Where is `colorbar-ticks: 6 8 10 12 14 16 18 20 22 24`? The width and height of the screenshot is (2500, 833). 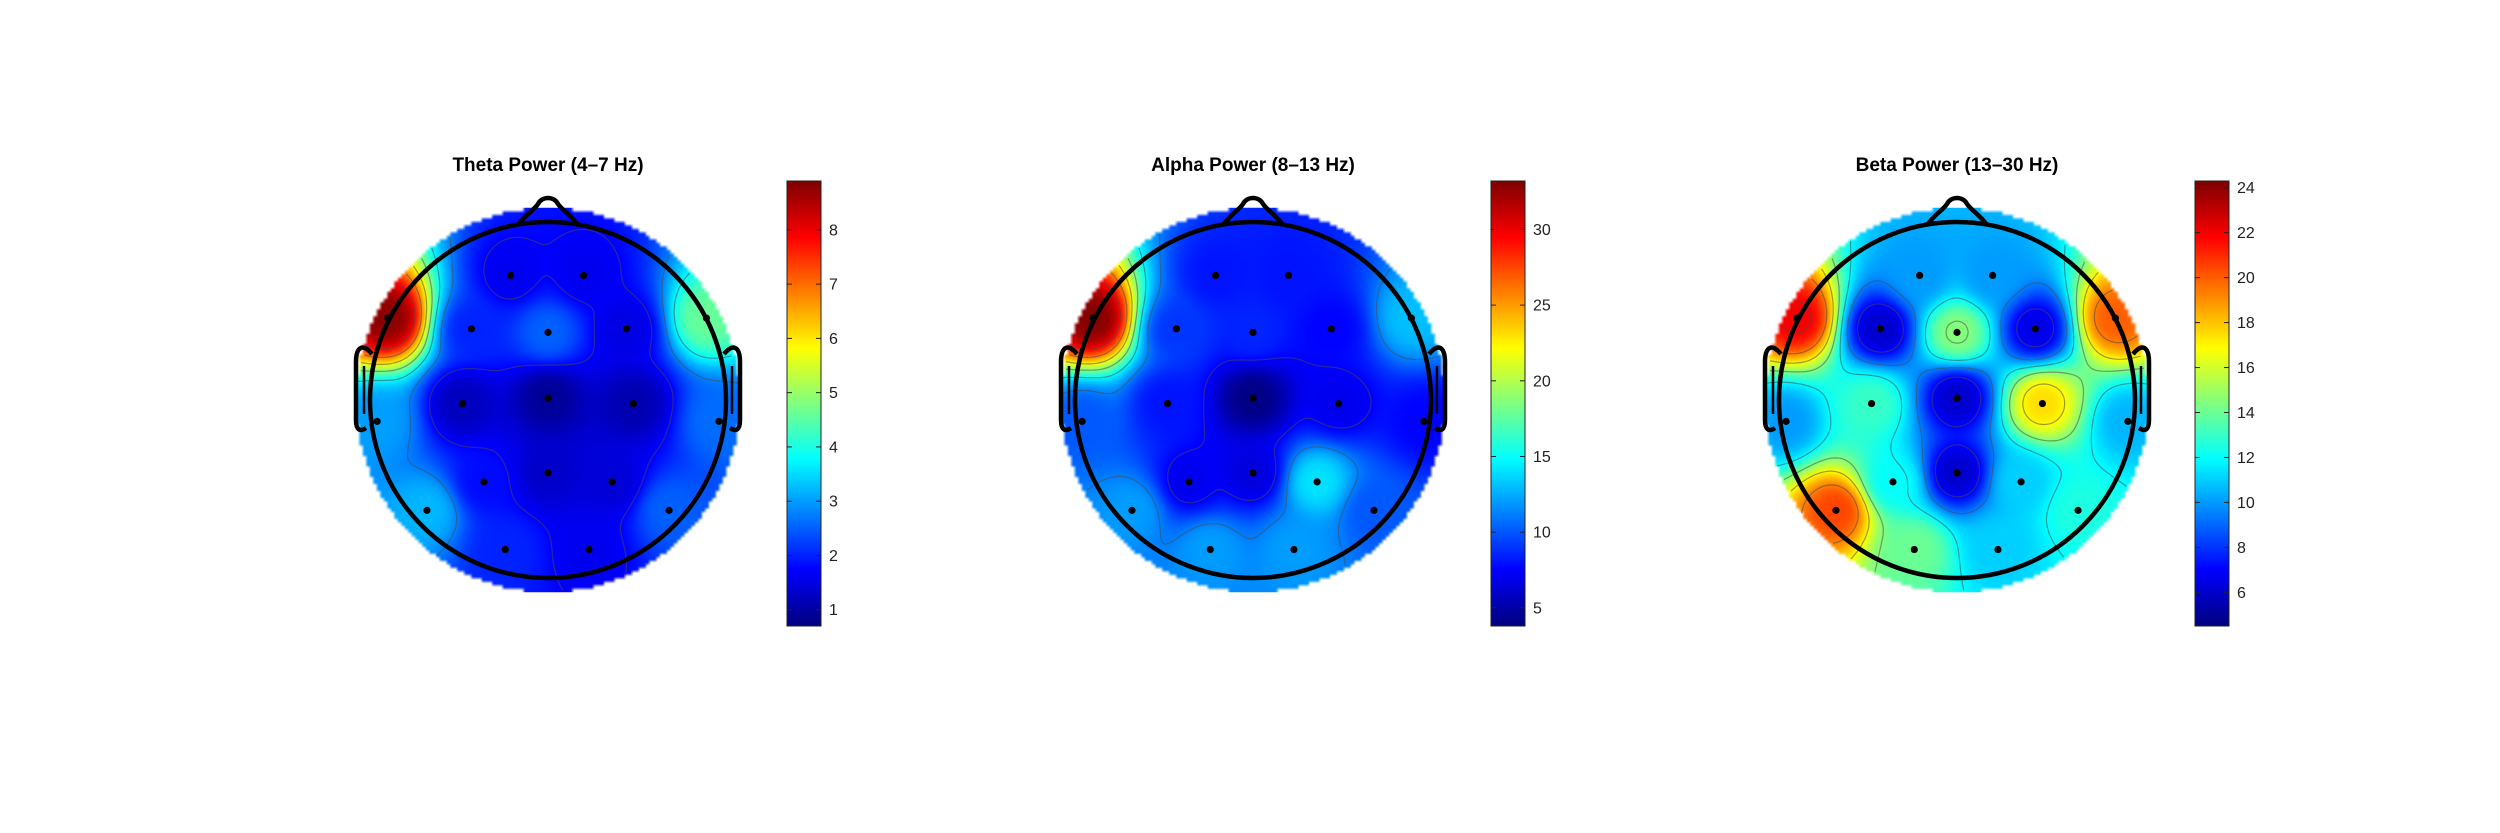
colorbar-ticks: 6 8 10 12 14 16 18 20 22 24 is located at coordinates (2225, 391).